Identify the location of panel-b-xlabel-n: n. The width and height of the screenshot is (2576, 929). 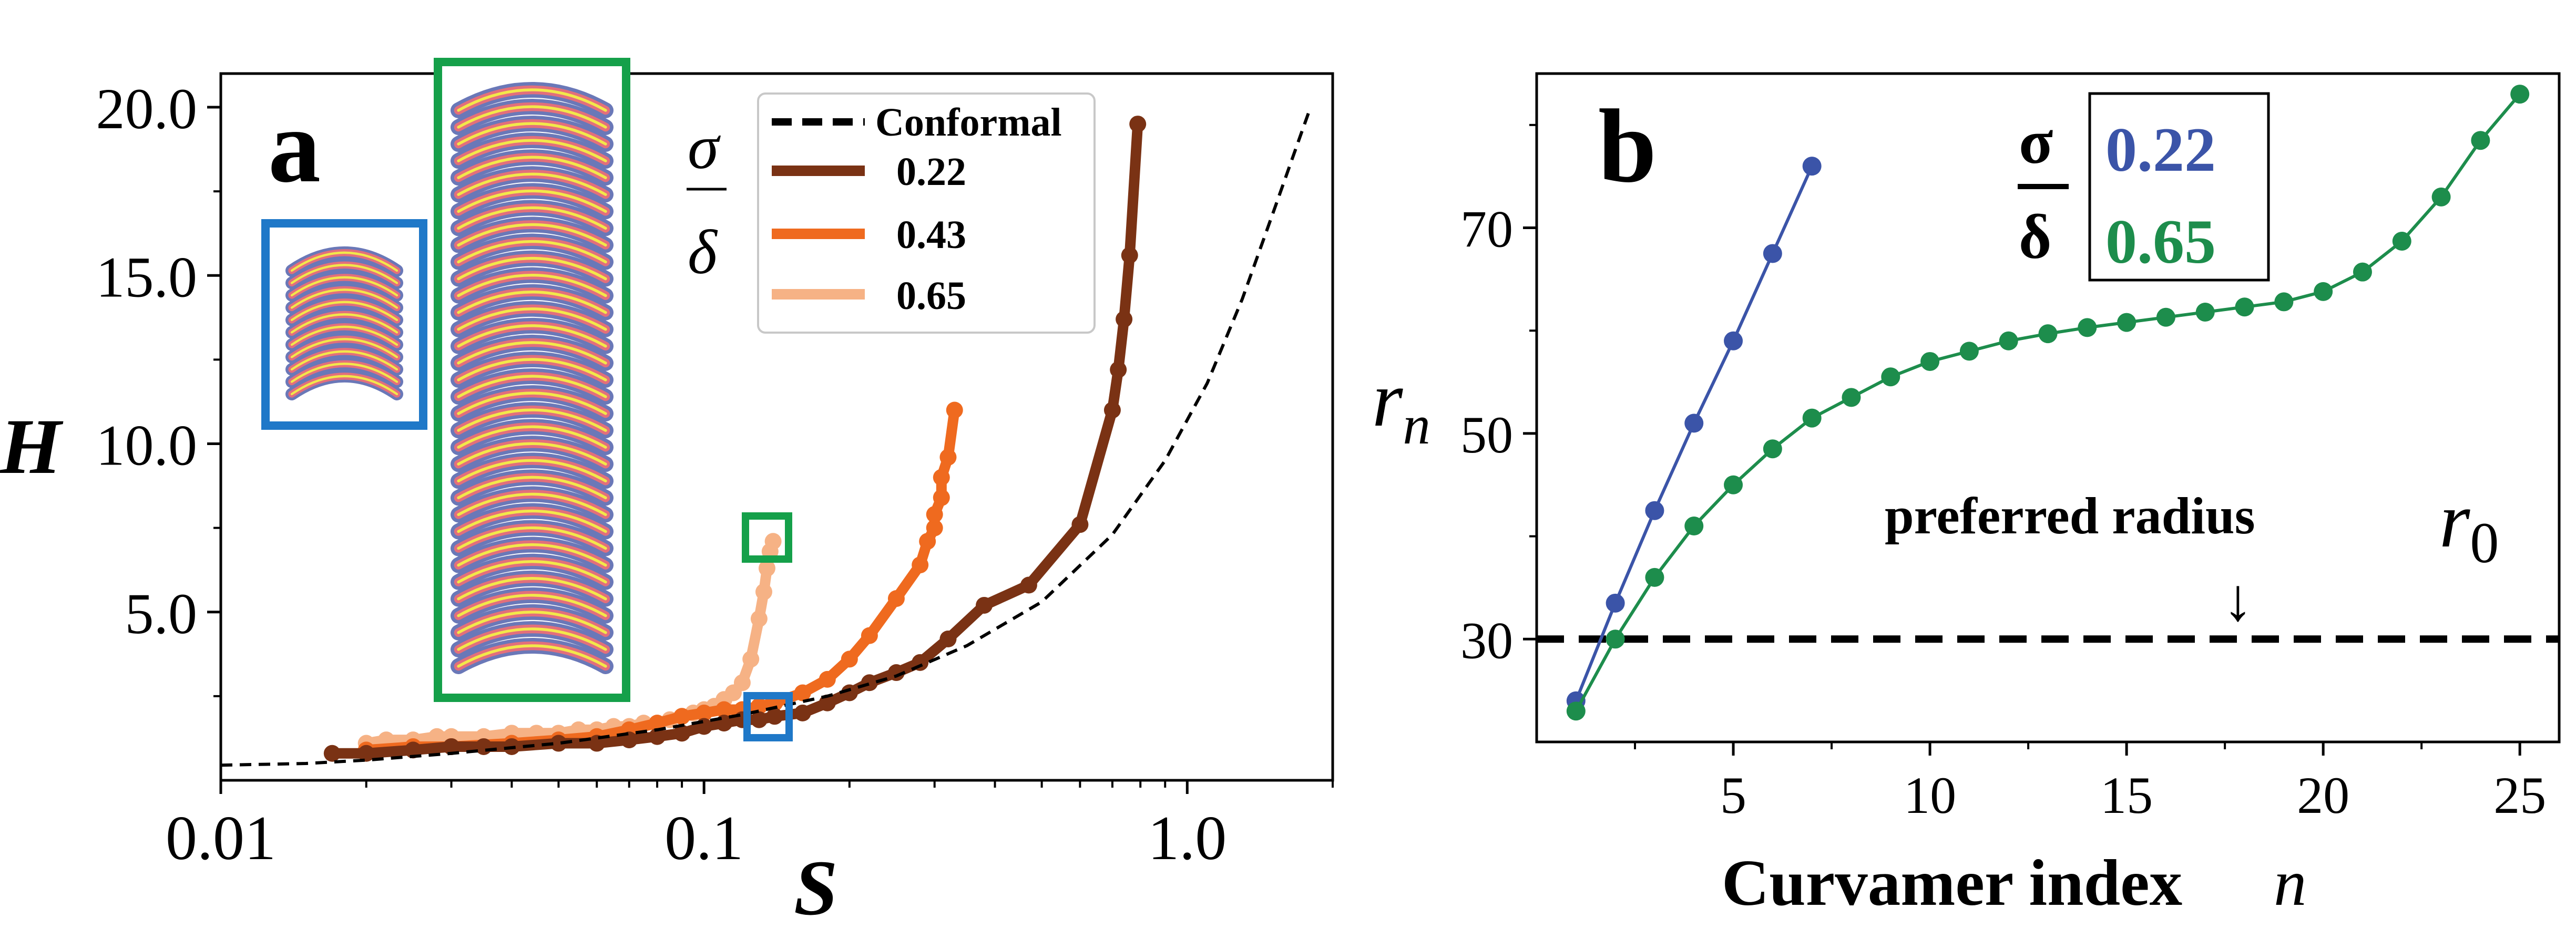
(2290, 883).